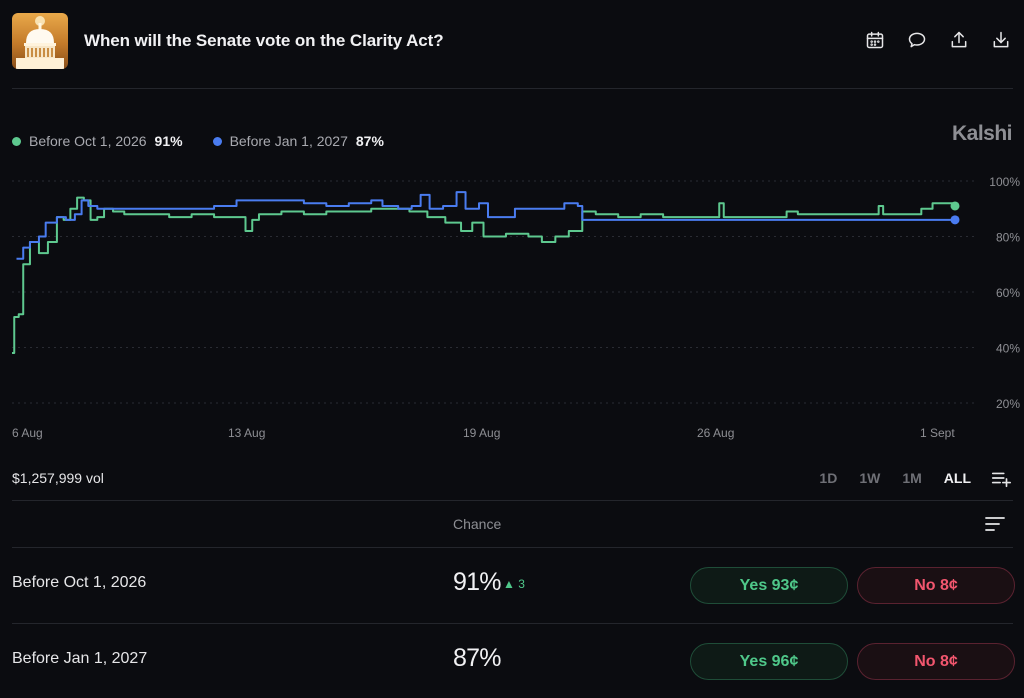  What do you see at coordinates (512, 660) in the screenshot?
I see `table-row: Before Jan 1, 2027 87% Yes 96¢ No 8¢` at bounding box center [512, 660].